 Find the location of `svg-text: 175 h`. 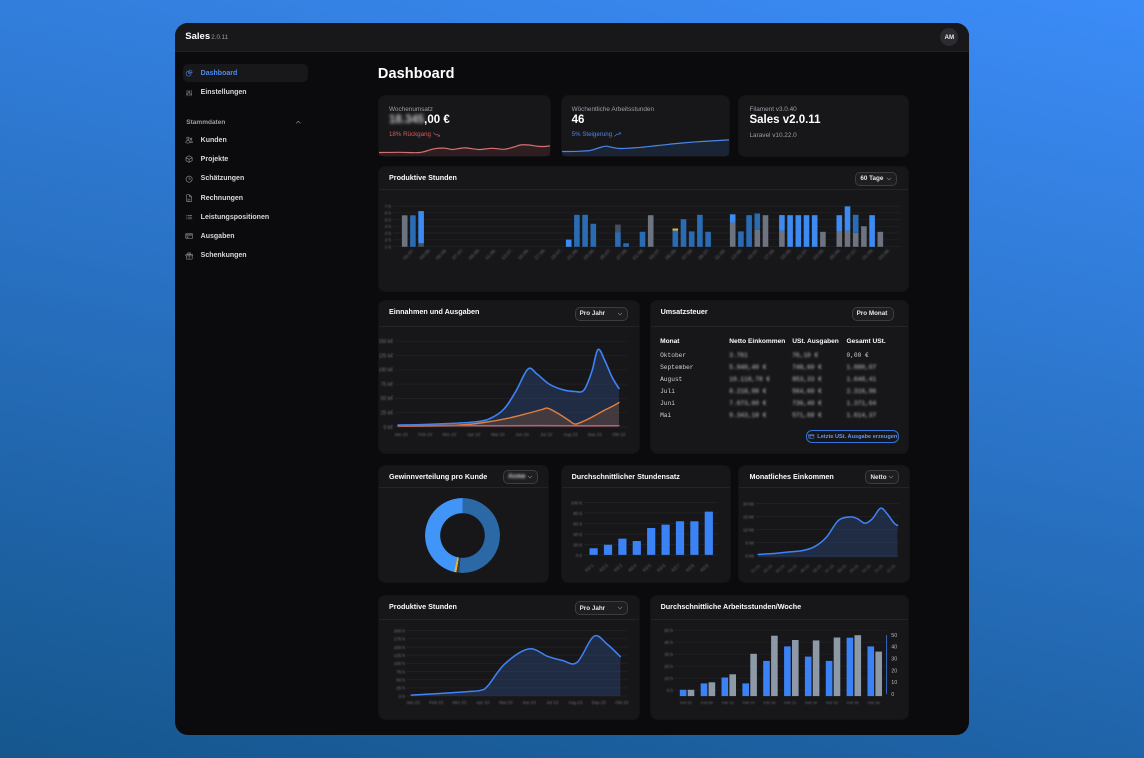

svg-text: 175 h is located at coordinates (400, 639).